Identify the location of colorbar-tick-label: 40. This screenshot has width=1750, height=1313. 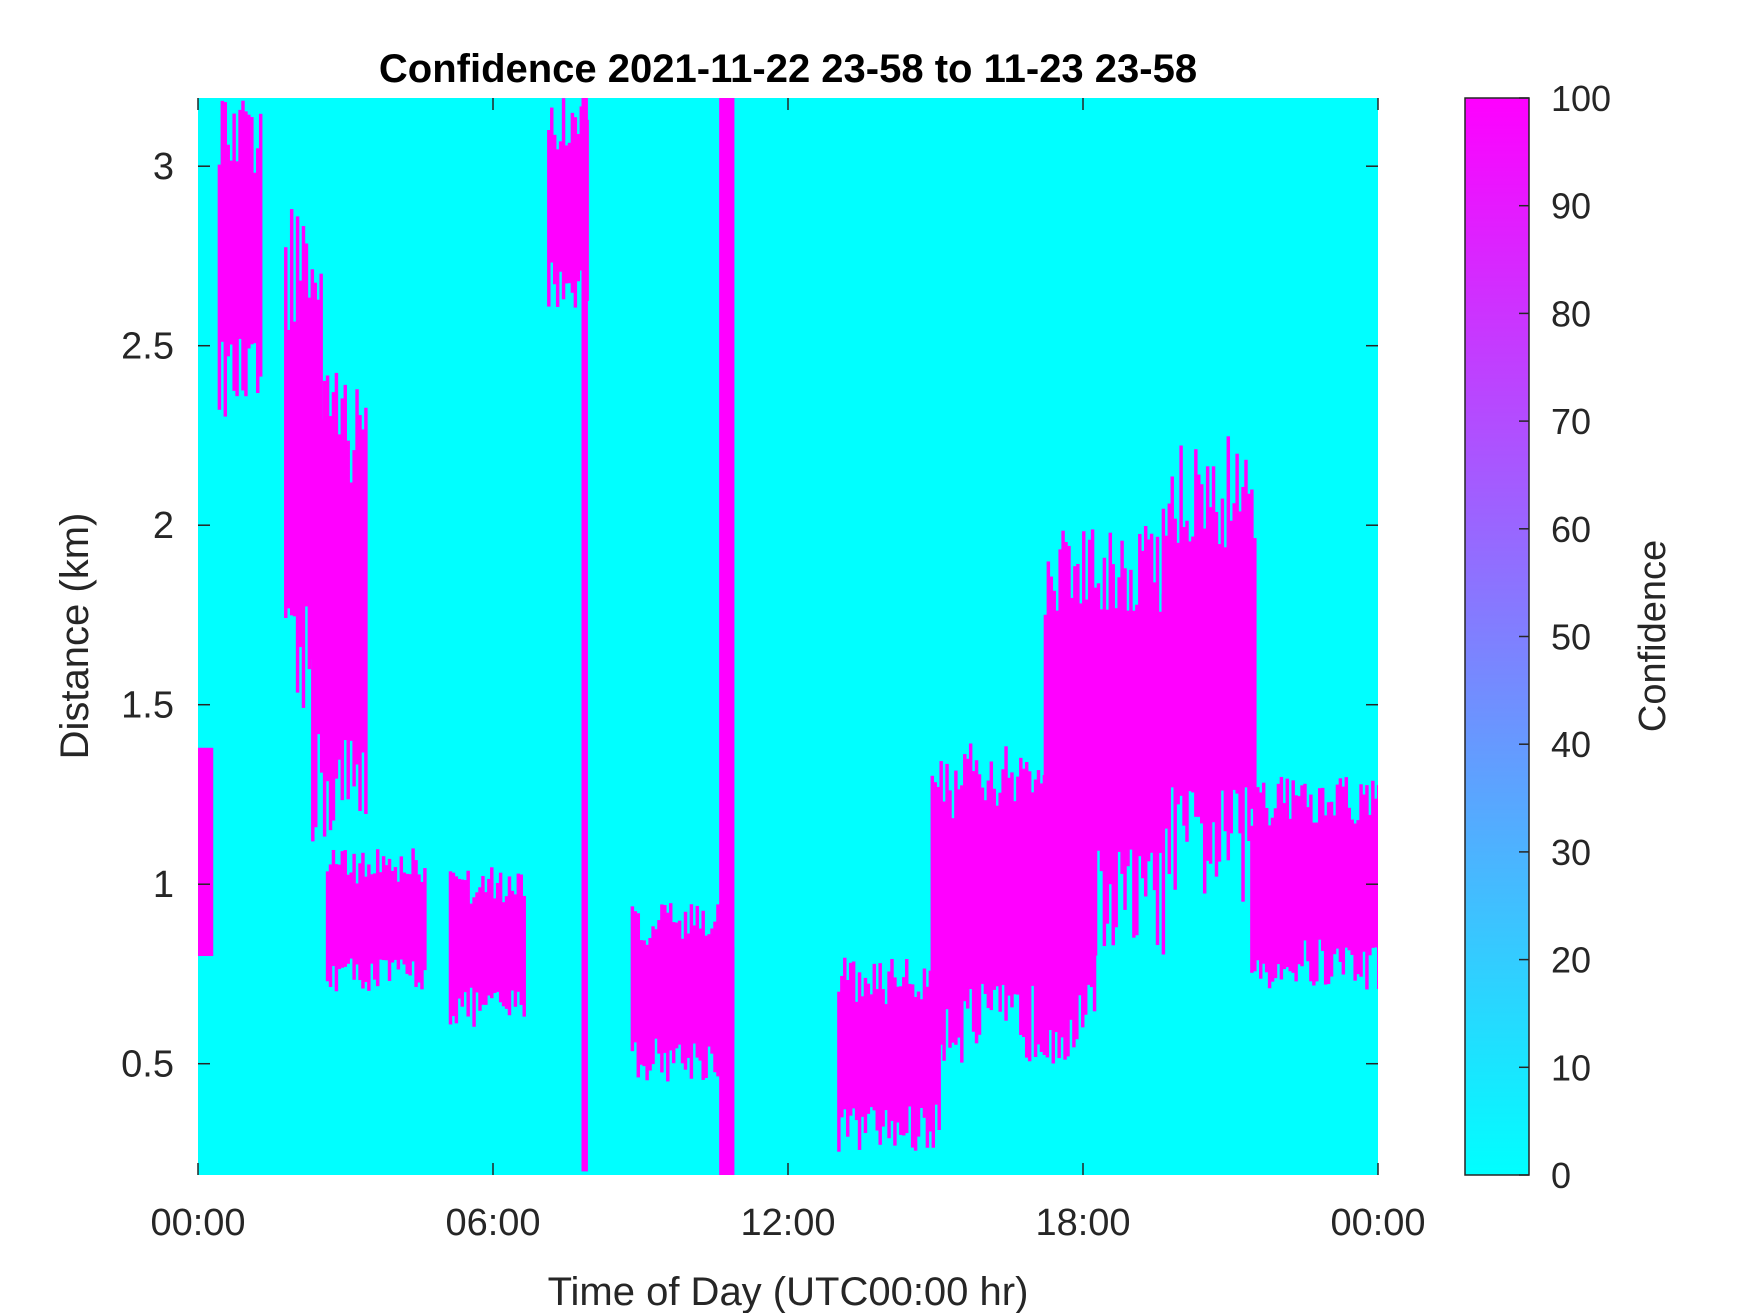
(1571, 744).